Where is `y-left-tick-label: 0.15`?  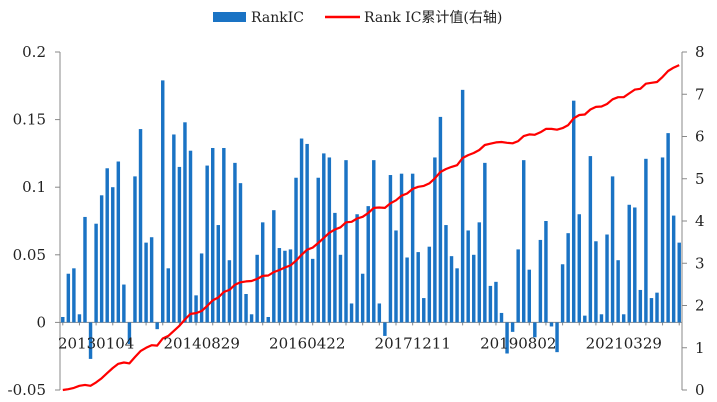
y-left-tick-label: 0.15 is located at coordinates (29, 120).